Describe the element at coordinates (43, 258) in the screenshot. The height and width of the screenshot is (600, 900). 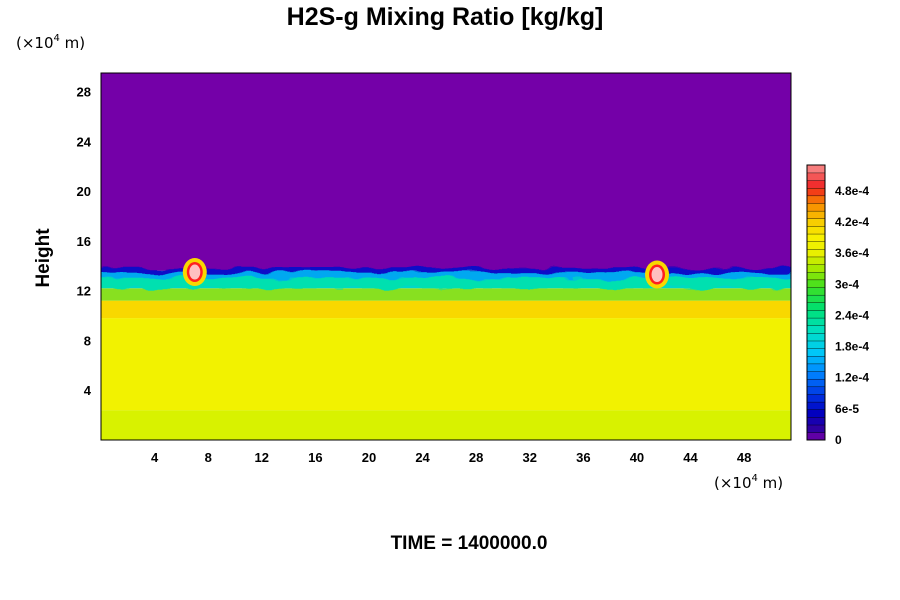
I see `y-axis-label: Height` at that location.